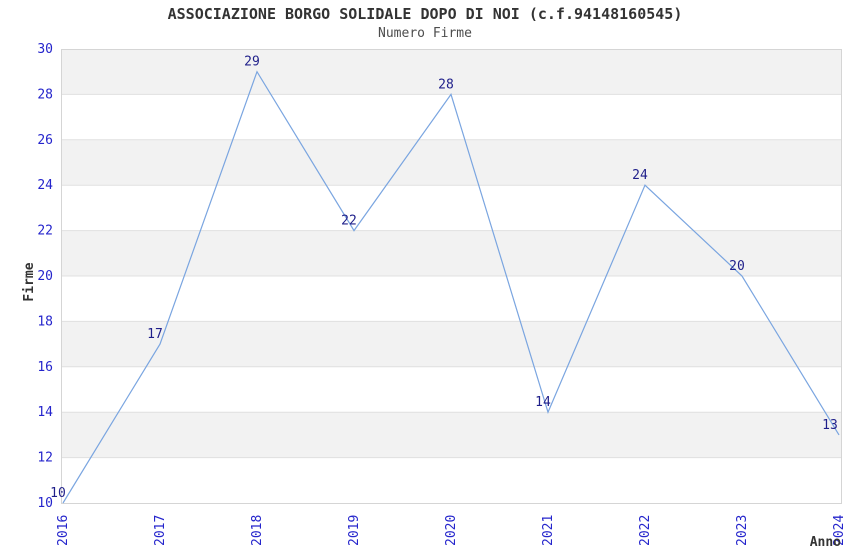 The width and height of the screenshot is (850, 550). I want to click on x-tick-label: 2021, so click(548, 530).